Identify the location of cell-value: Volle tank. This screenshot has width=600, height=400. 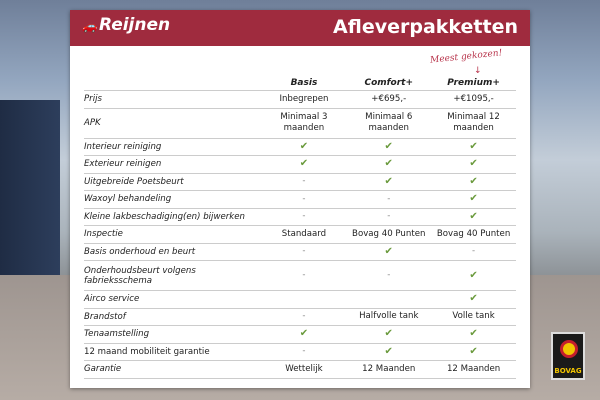
(473, 317).